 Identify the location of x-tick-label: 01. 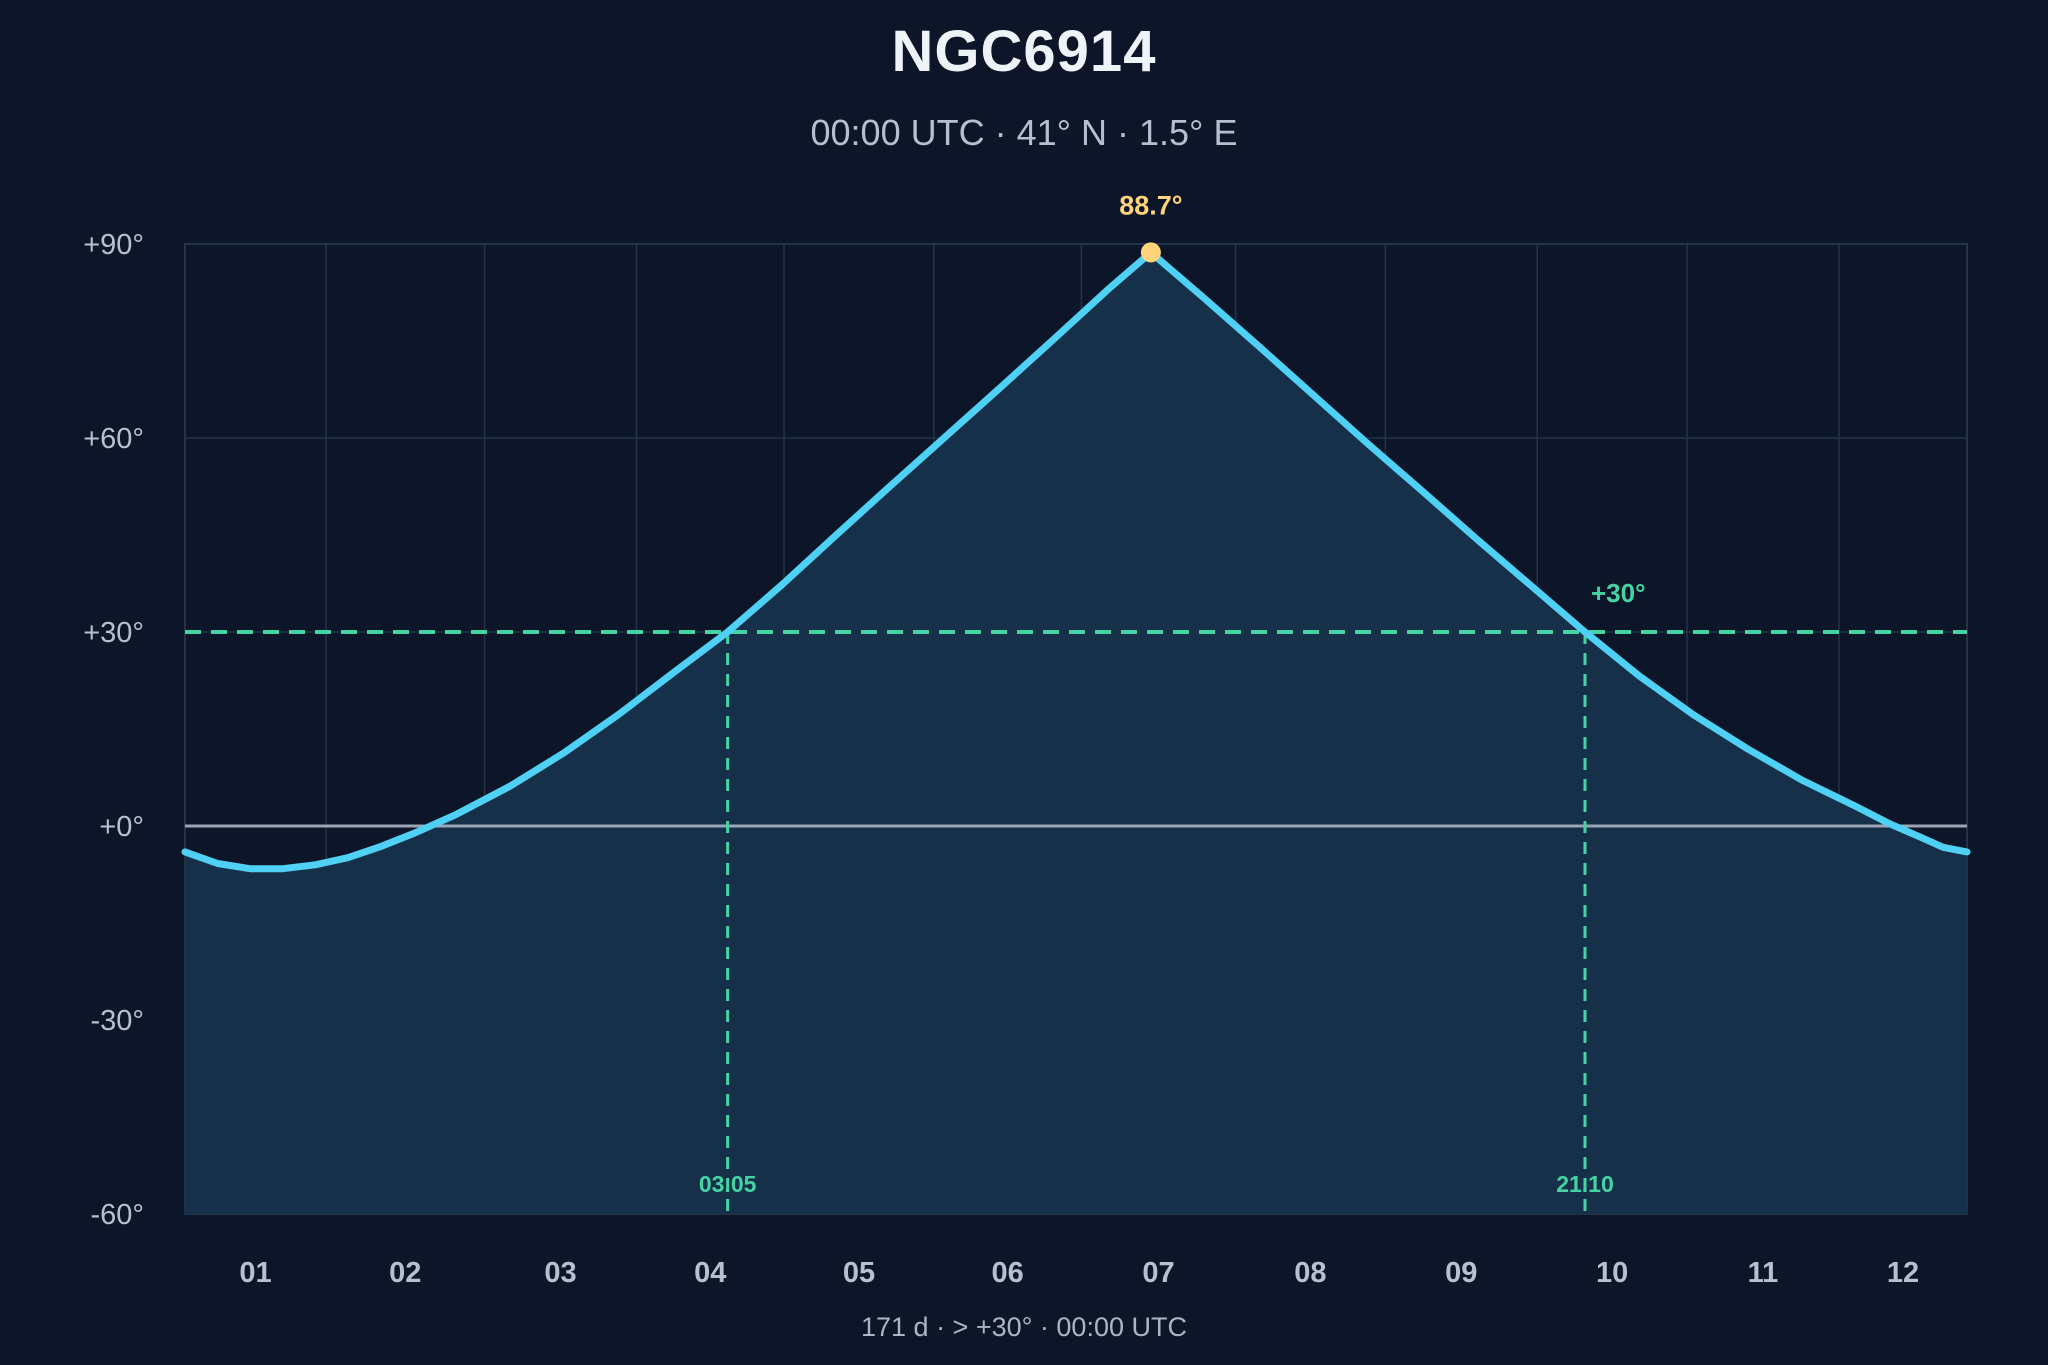
(255, 1273).